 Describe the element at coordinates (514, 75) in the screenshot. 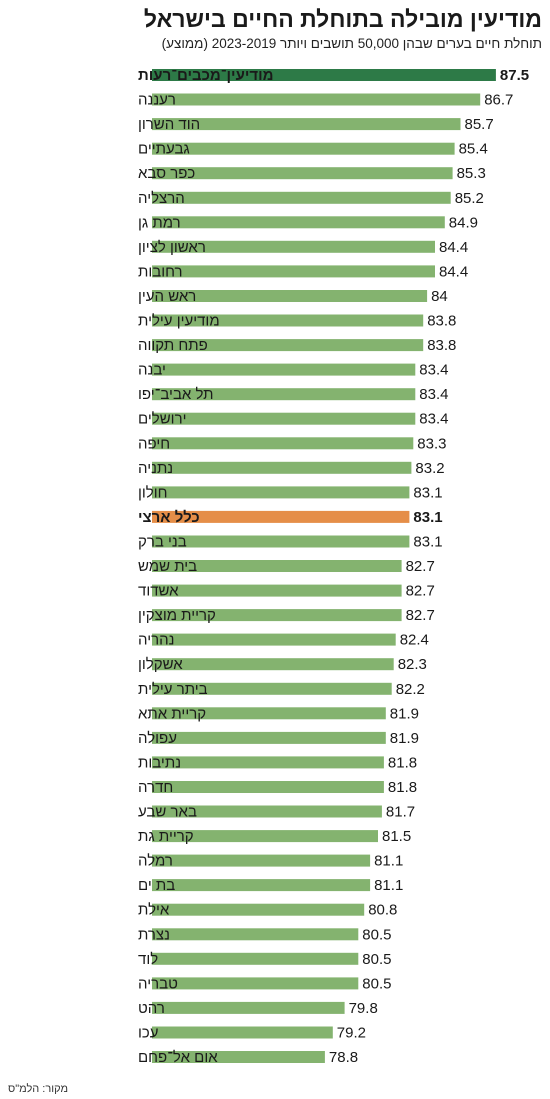

I see `value-label: 87.5` at that location.